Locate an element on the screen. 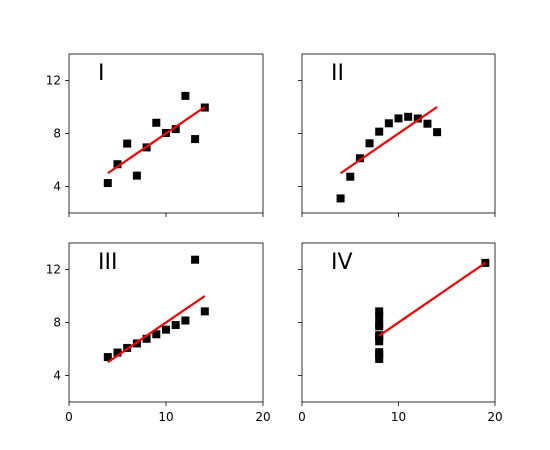 This screenshot has height=450, width=550. panel-title: I is located at coordinates (101, 73).